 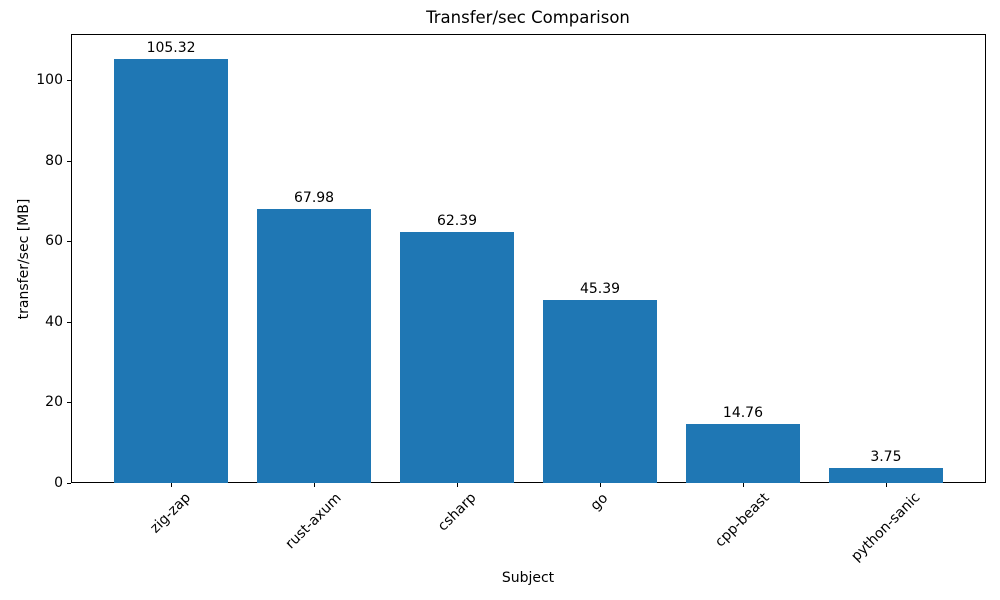 What do you see at coordinates (54, 402) in the screenshot?
I see `y-tick-label: 20` at bounding box center [54, 402].